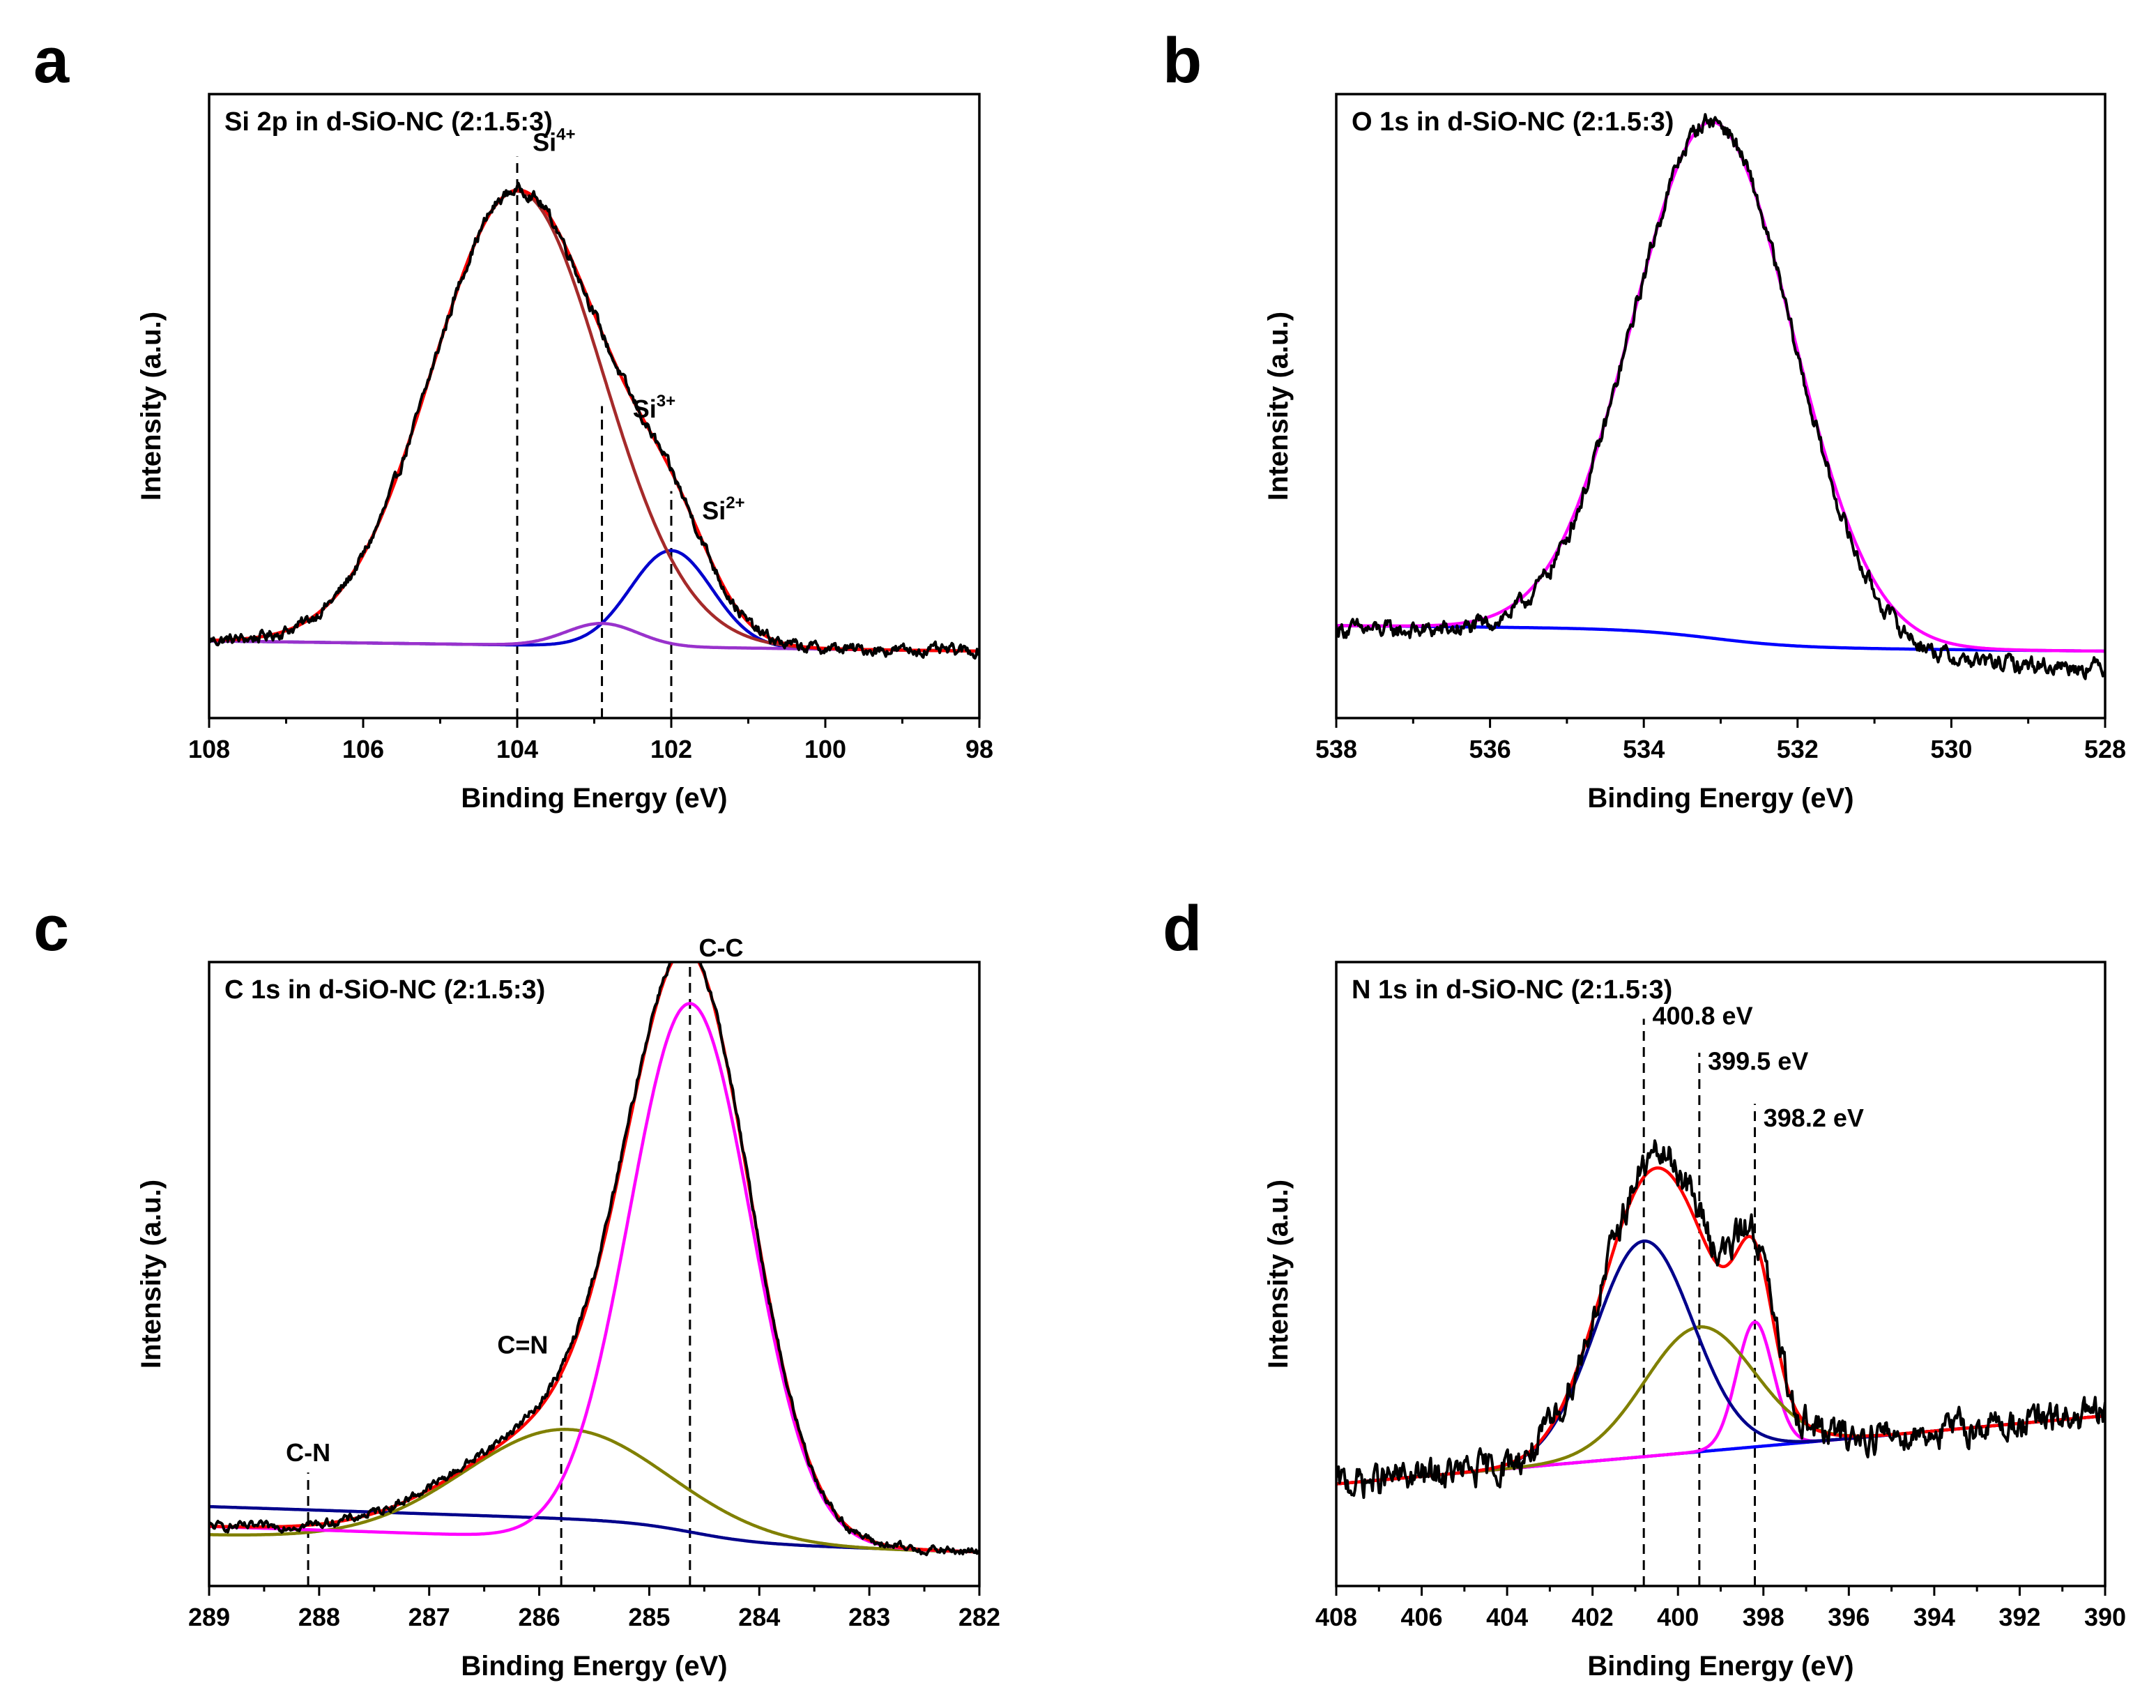  What do you see at coordinates (1644, 749) in the screenshot?
I see `x-tick-label: 534` at bounding box center [1644, 749].